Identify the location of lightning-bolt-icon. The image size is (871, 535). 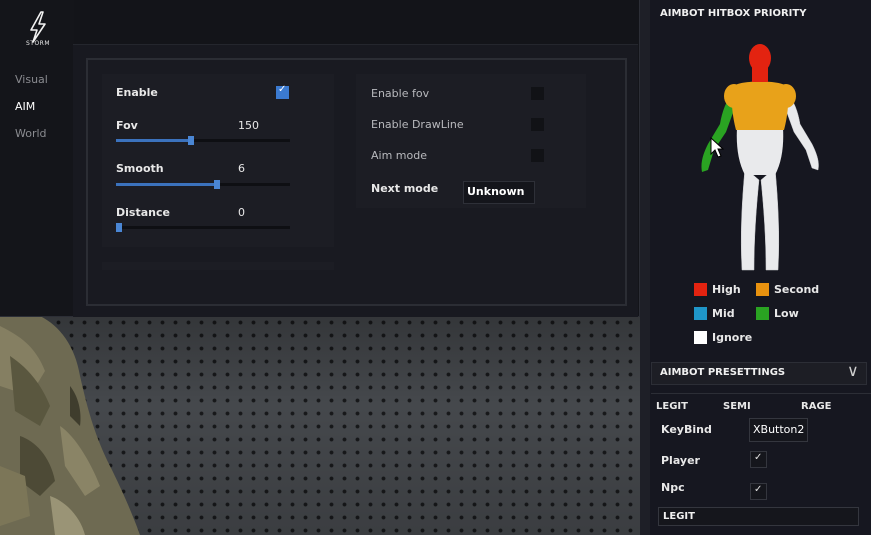
(38, 27).